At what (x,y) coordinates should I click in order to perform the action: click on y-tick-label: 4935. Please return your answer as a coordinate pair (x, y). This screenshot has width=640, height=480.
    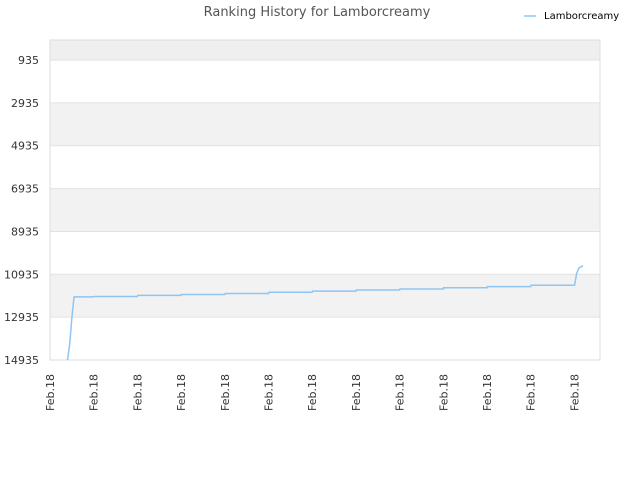
    Looking at the image, I should click on (25, 146).